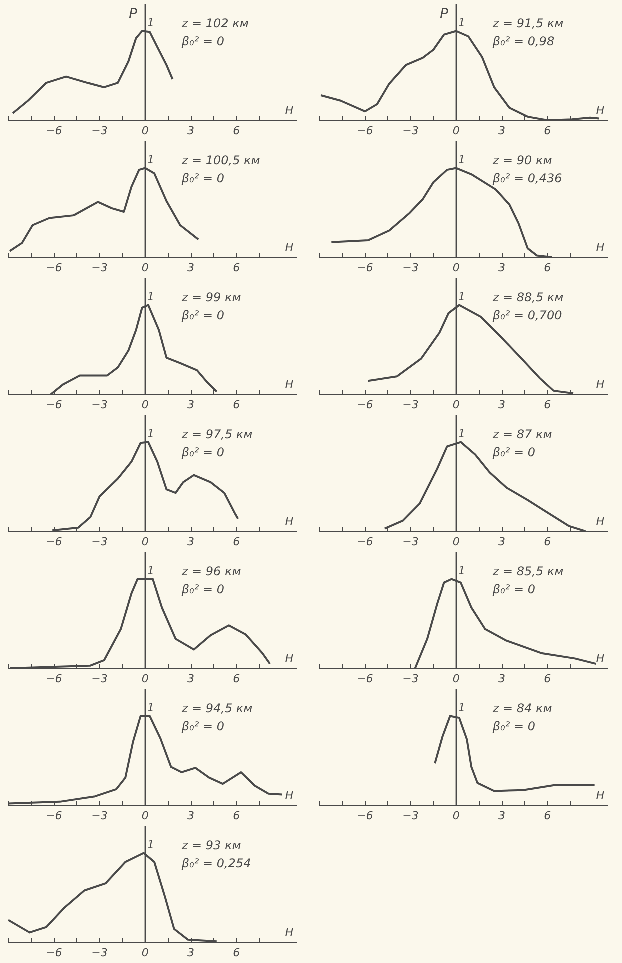 The height and width of the screenshot is (963, 622). What do you see at coordinates (523, 41) in the screenshot?
I see `chart-subtitle: β₀² = 0,98` at bounding box center [523, 41].